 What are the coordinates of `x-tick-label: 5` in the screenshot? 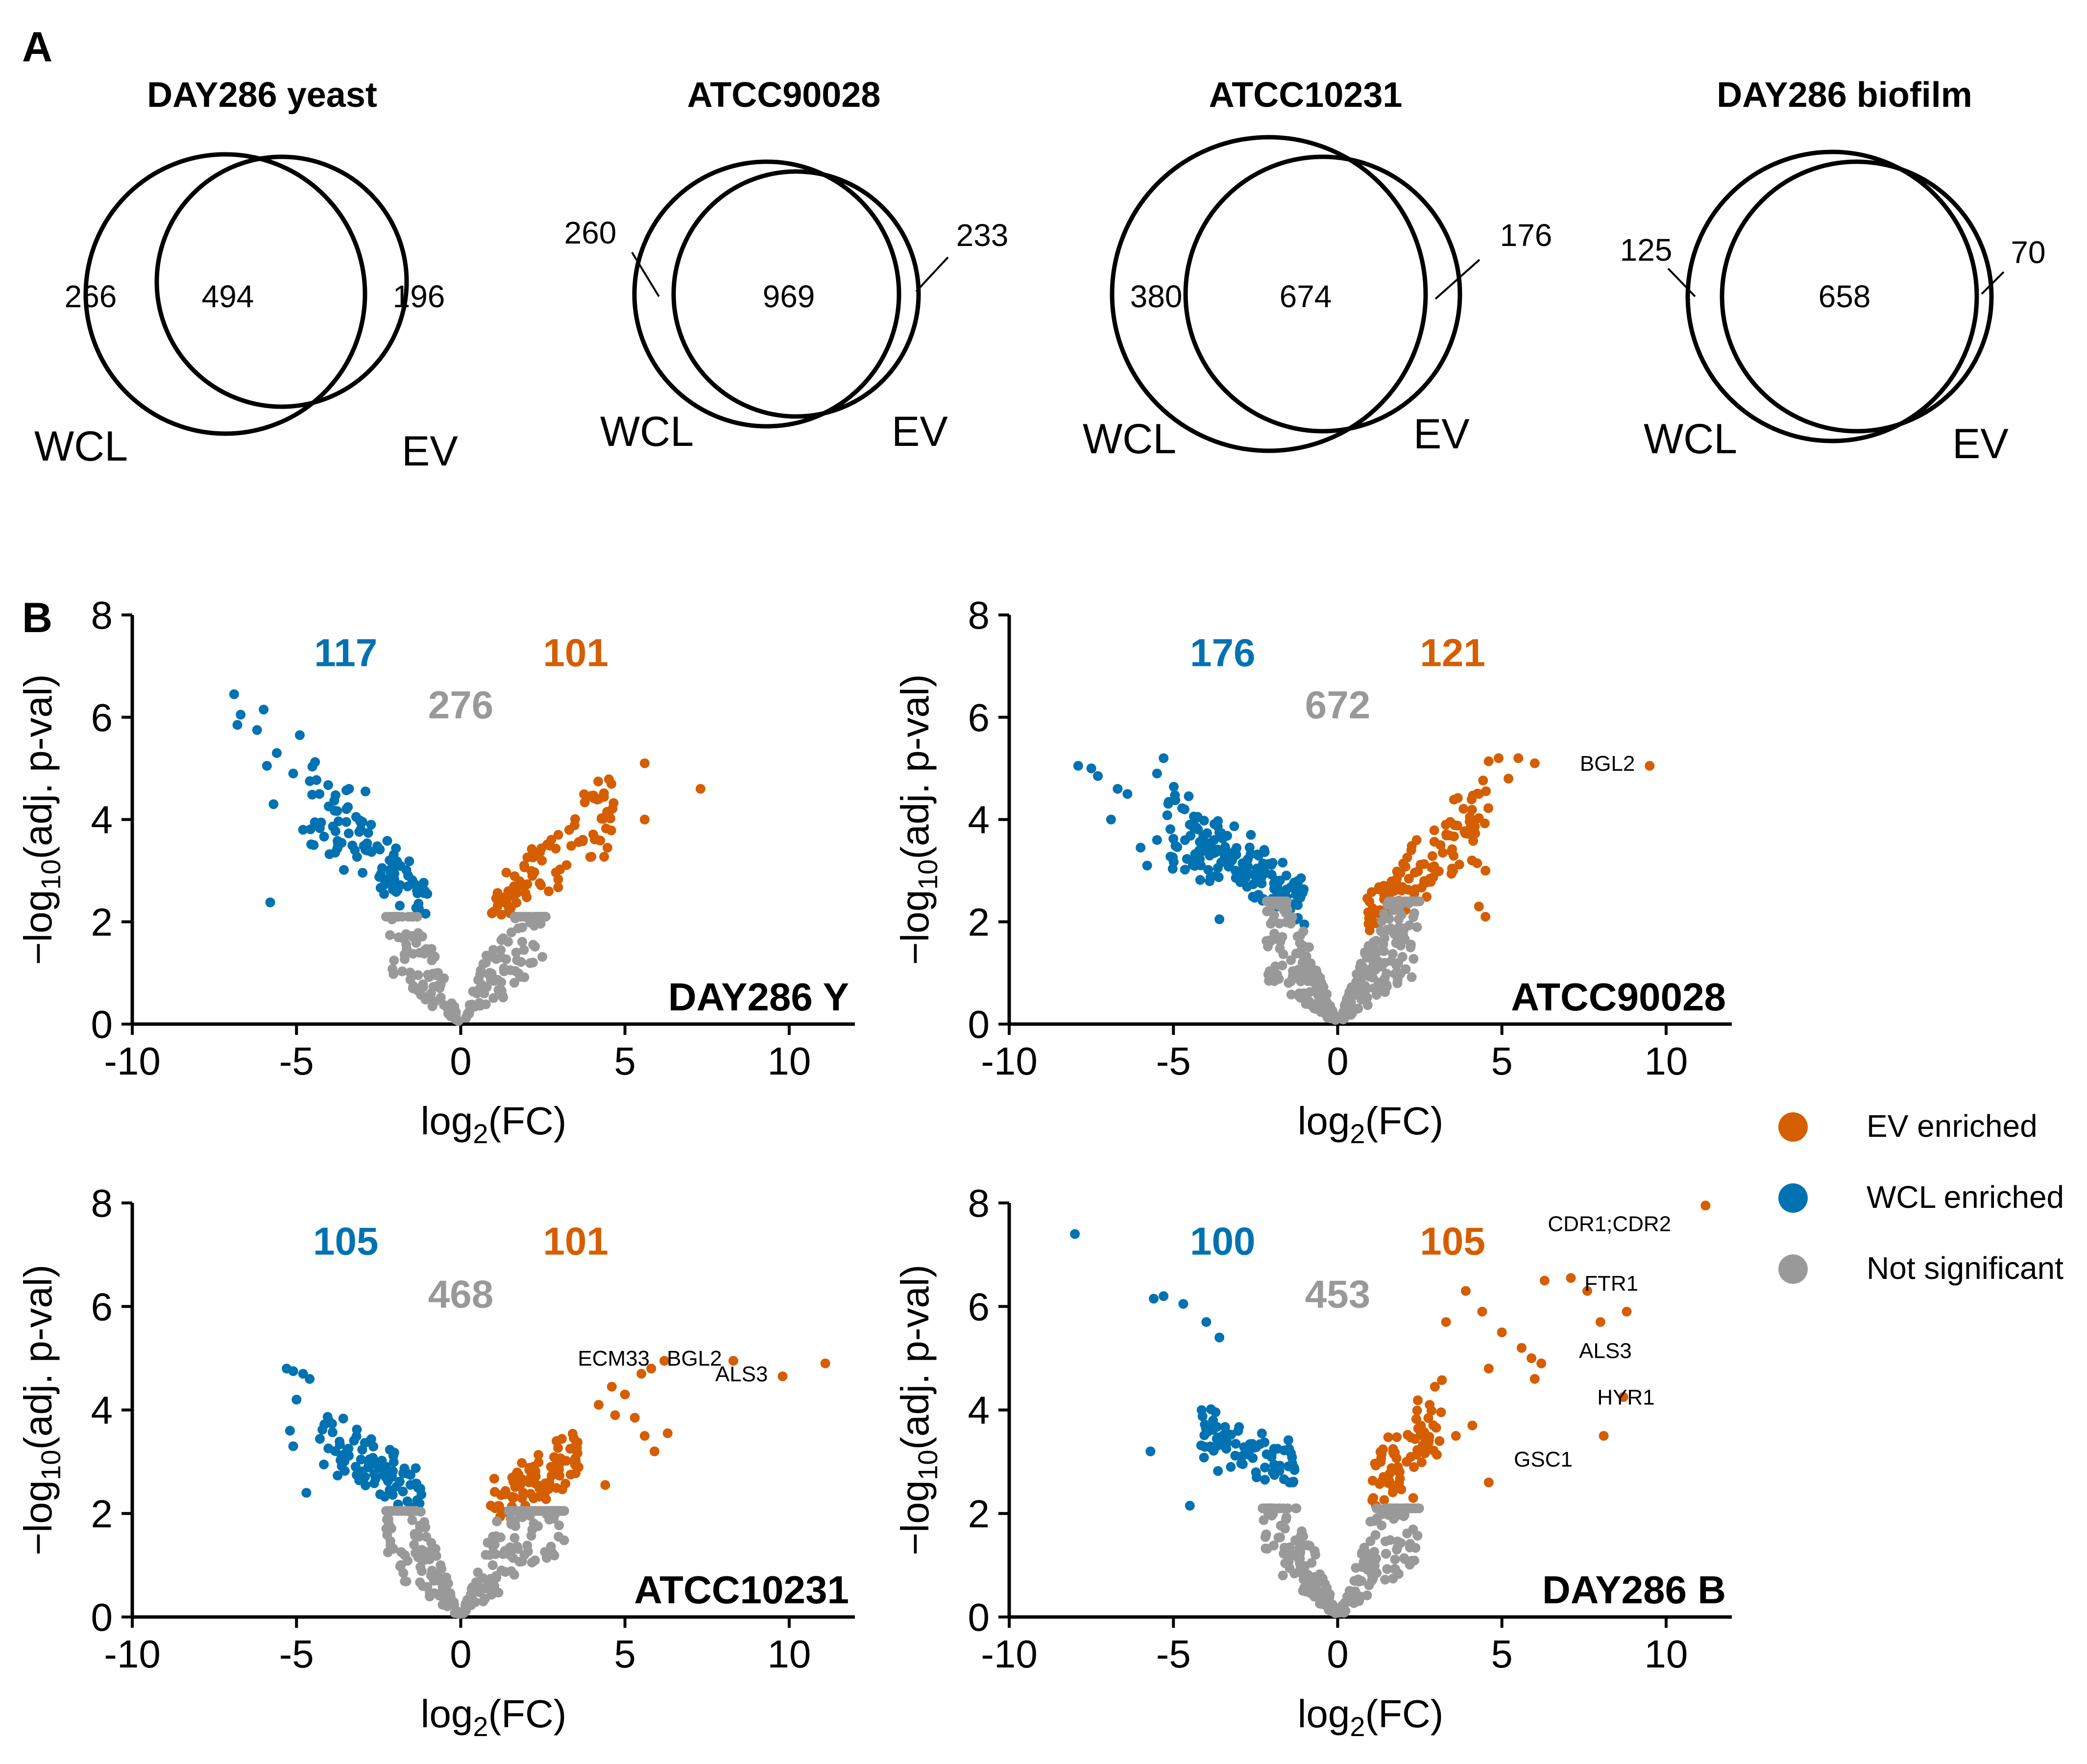 It's located at (1502, 1654).